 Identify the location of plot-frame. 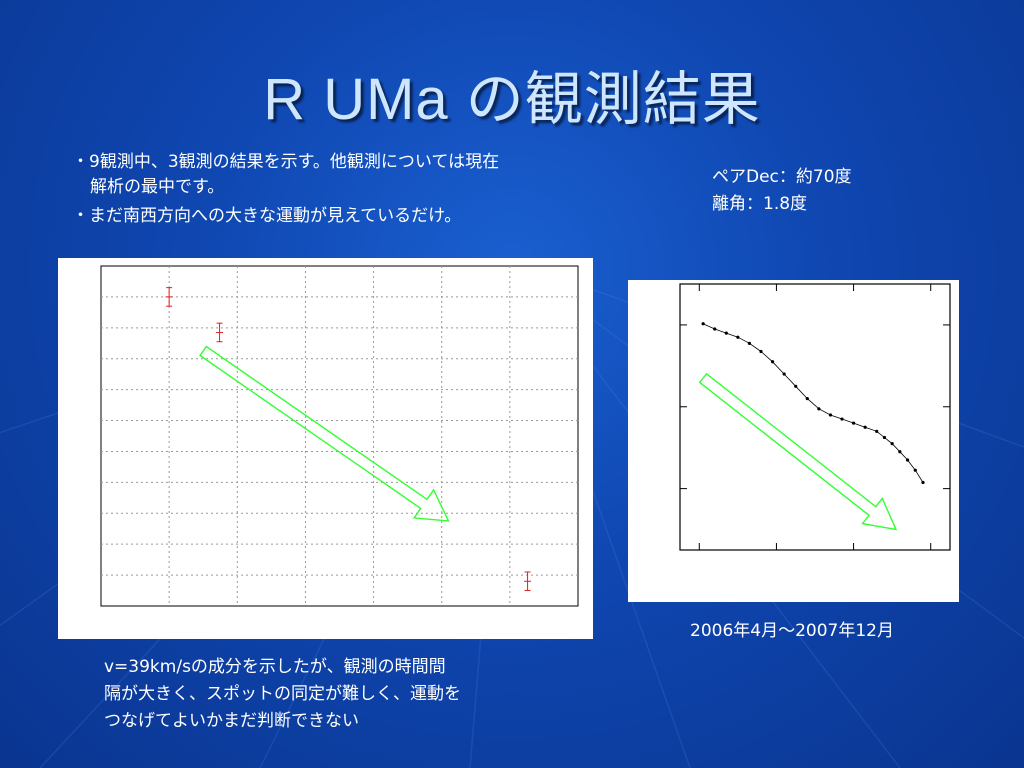
(815, 417).